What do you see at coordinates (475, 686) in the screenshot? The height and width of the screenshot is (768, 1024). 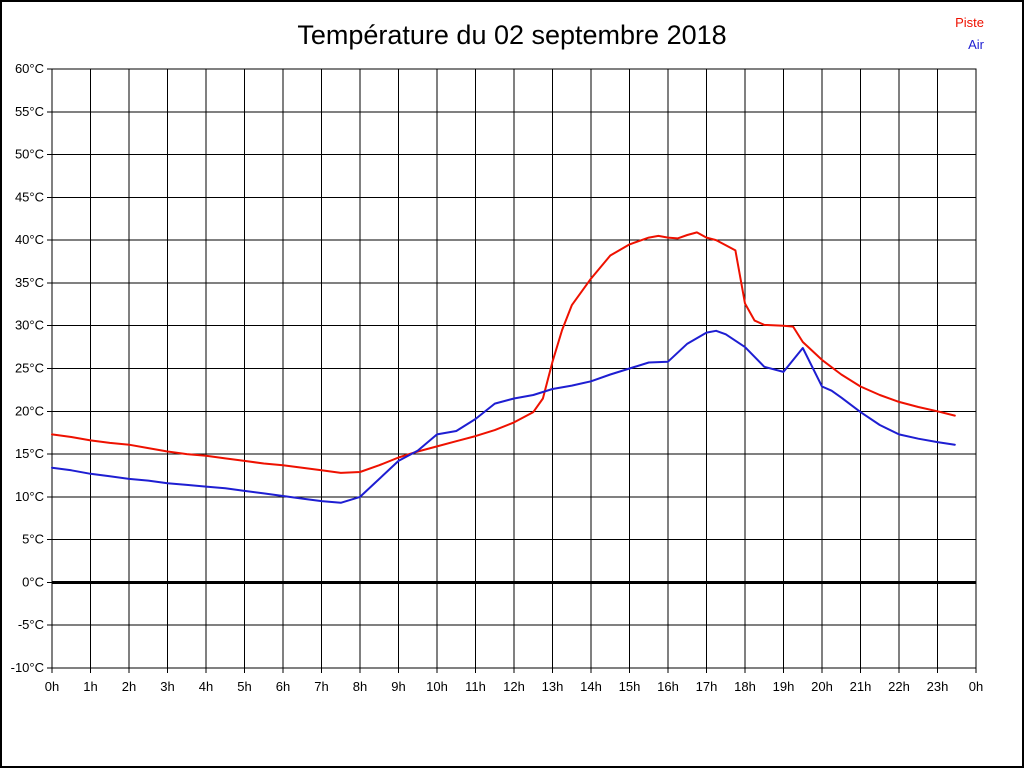 I see `x-tick-label: 11h` at bounding box center [475, 686].